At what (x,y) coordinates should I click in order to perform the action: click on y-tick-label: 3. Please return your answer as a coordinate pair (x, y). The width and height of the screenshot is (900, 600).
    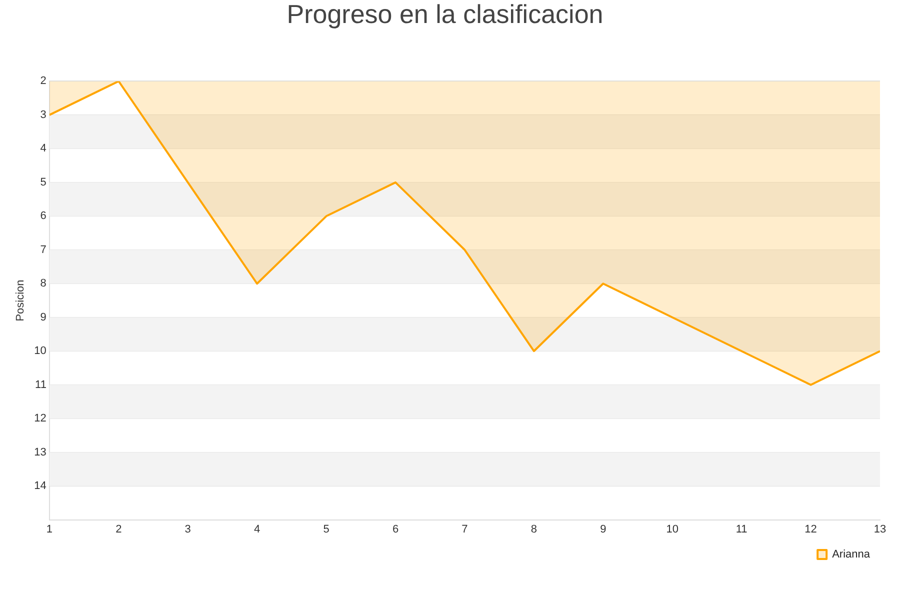
    Looking at the image, I should click on (43, 114).